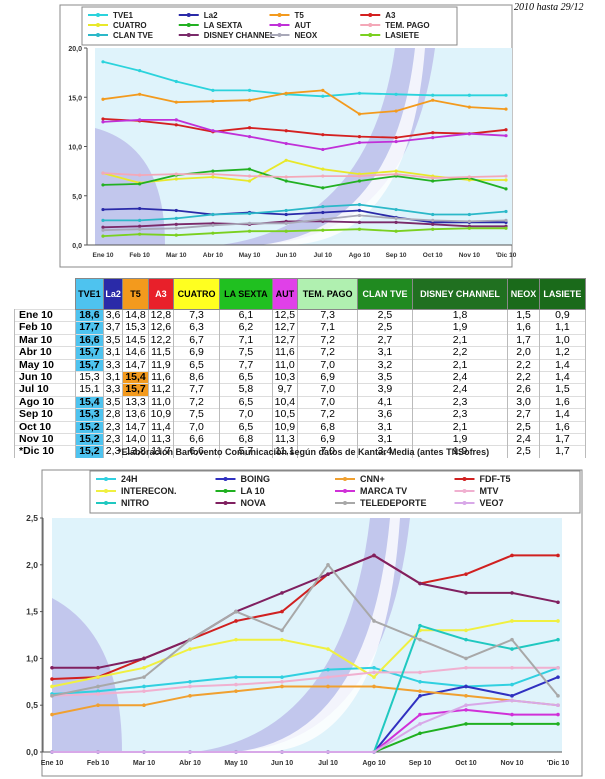  I want to click on legend-marker-boing, so click(225, 479).